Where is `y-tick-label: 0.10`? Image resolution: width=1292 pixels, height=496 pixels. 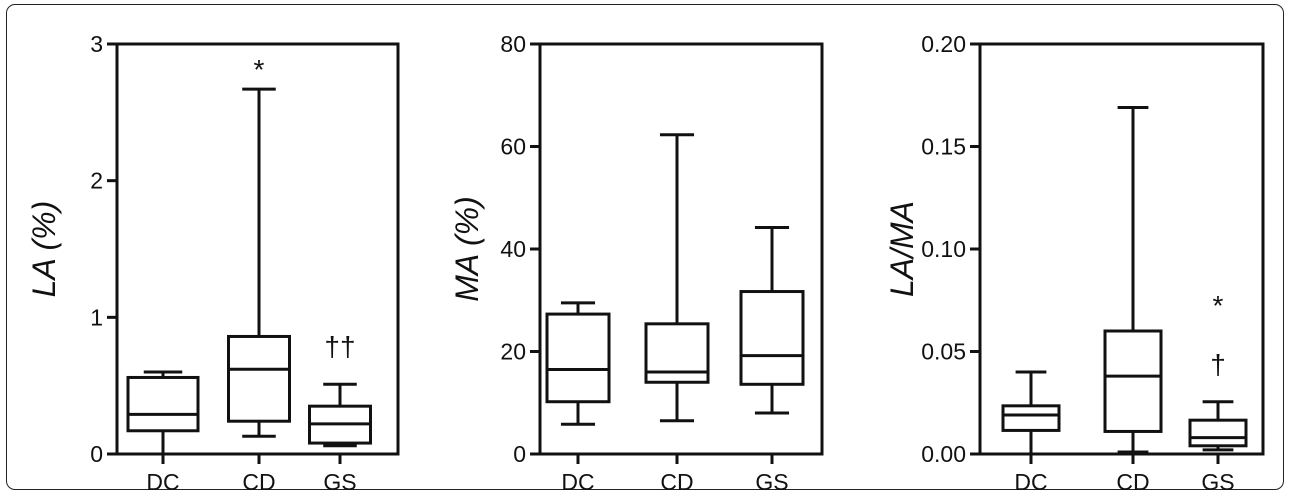
y-tick-label: 0.10 is located at coordinates (943, 249).